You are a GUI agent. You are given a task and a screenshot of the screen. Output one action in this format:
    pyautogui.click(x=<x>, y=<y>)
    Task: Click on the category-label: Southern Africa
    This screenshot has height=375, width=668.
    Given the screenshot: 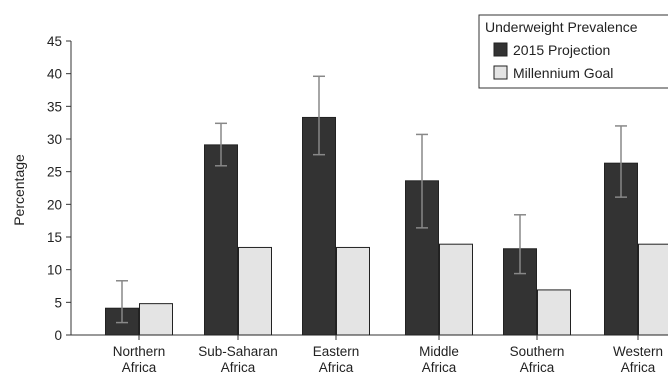 What is the action you would take?
    pyautogui.click(x=537, y=359)
    